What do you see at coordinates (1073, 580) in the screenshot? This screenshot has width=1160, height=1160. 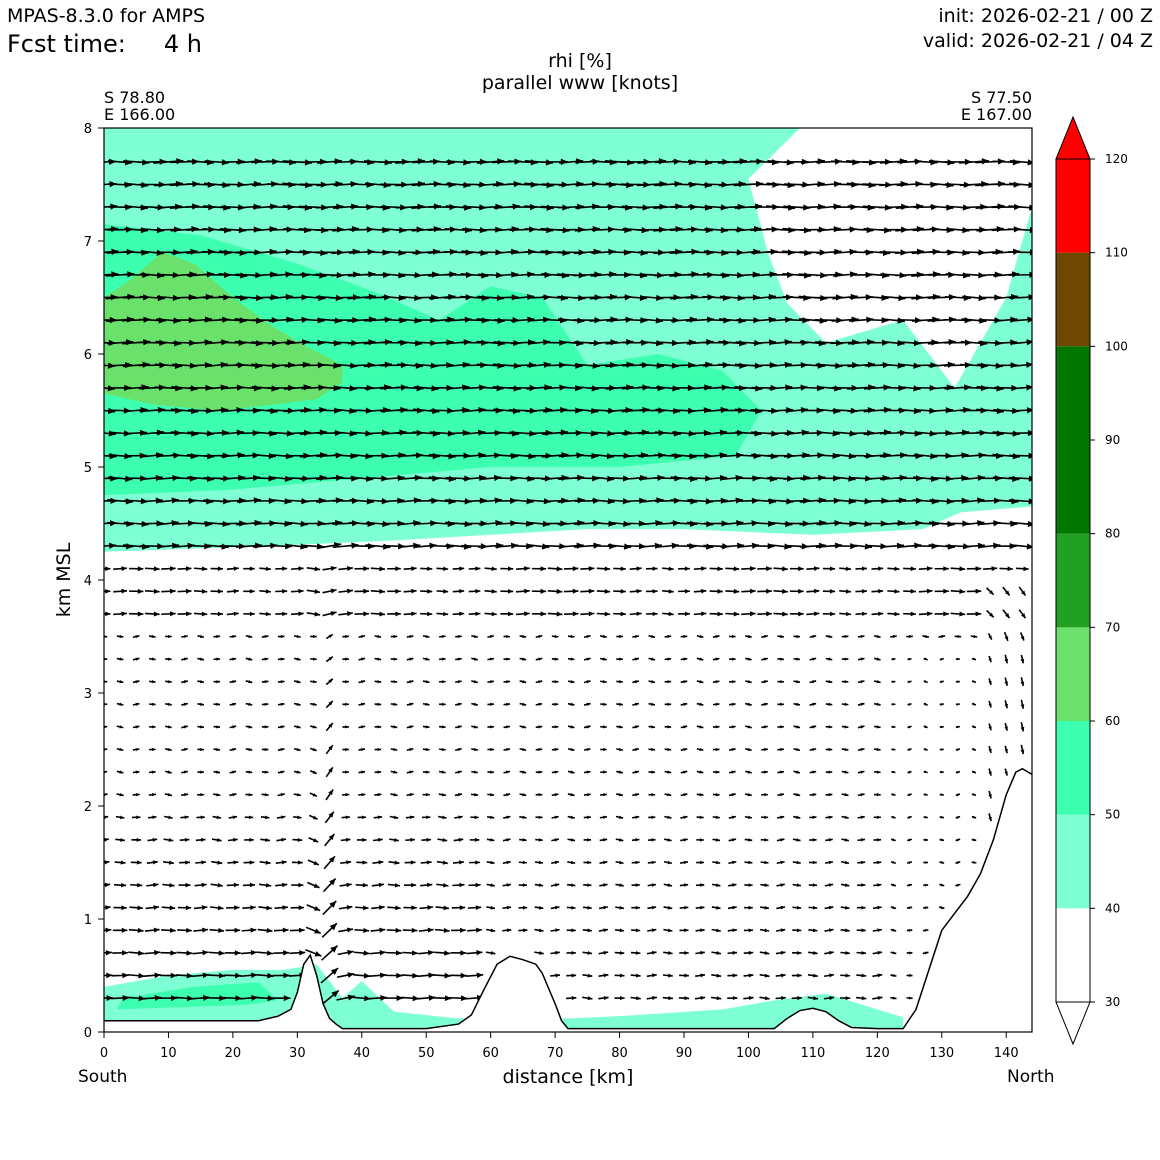 I see `colorbar-segment` at bounding box center [1073, 580].